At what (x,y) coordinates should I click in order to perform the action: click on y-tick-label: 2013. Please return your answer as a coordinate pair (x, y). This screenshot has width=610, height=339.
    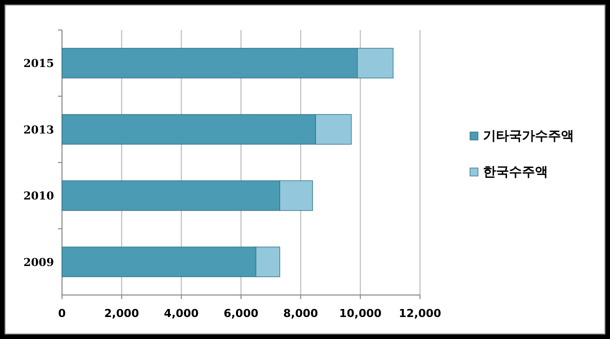
    Looking at the image, I should click on (38, 129).